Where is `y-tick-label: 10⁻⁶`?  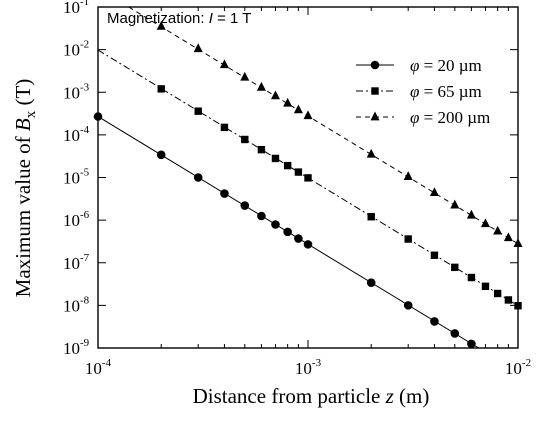
y-tick-label: 10⁻⁶ is located at coordinates (76, 219).